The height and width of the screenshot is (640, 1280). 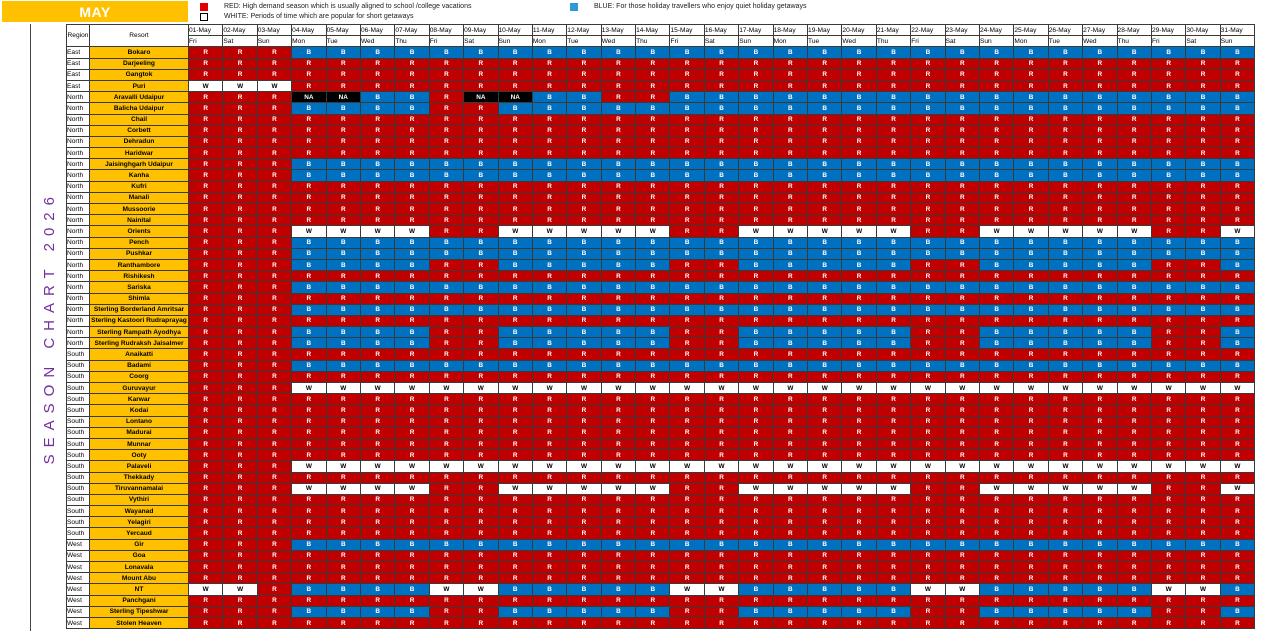 I want to click on region-cell: South, so click(x=78, y=477).